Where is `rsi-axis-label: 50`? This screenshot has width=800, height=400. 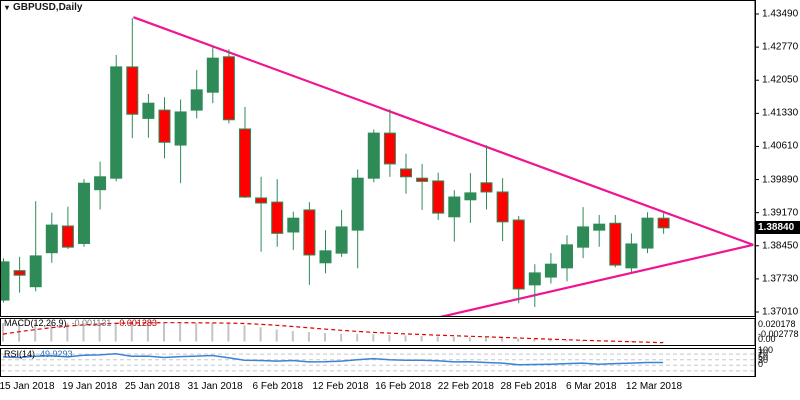 rsi-axis-label: 50 is located at coordinates (763, 356).